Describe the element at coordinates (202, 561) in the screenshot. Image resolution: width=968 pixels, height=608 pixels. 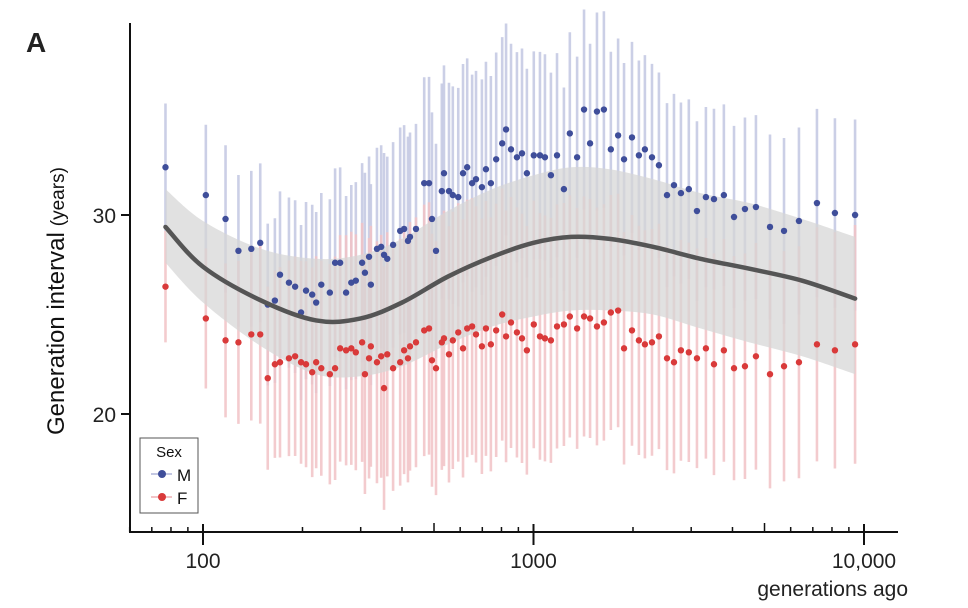
I see `x-tick-label: 100` at that location.